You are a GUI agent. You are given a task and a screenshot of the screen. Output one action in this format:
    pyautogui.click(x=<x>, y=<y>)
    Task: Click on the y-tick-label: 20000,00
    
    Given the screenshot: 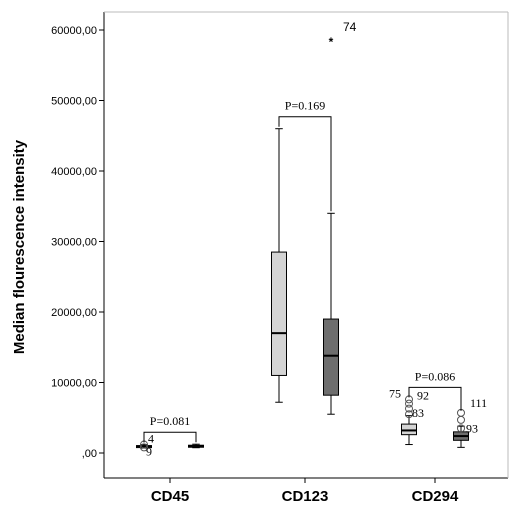 What is the action you would take?
    pyautogui.click(x=74, y=313)
    